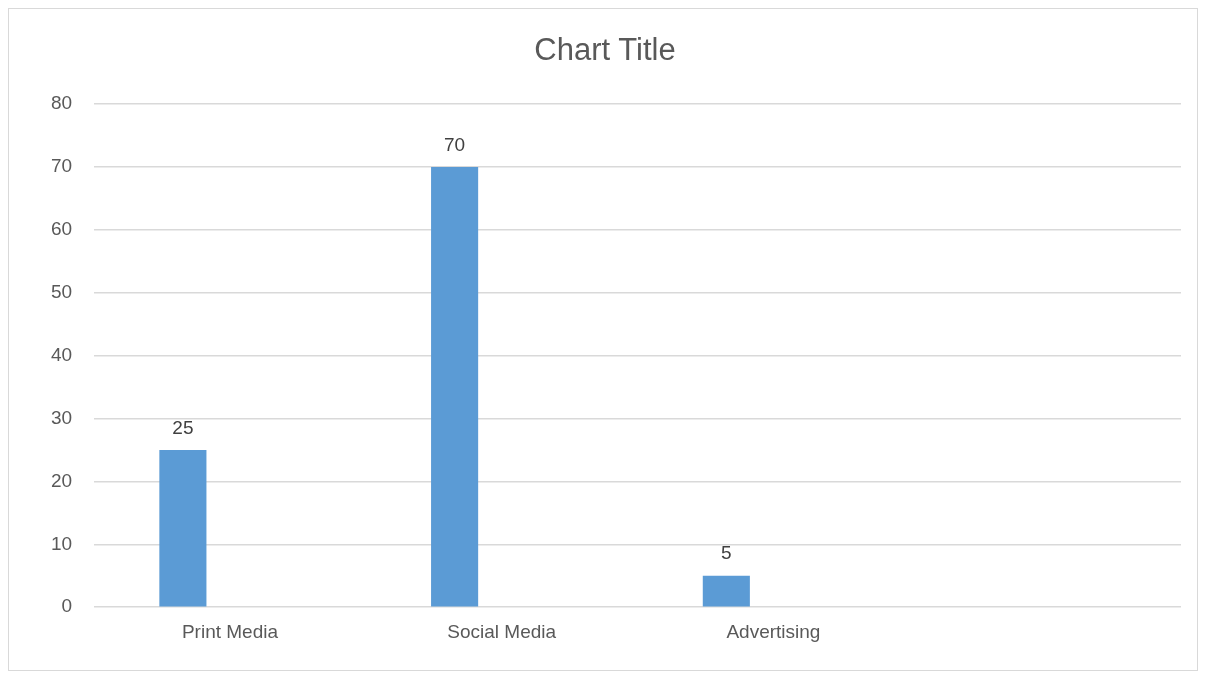  I want to click on y-tick-label: 10, so click(61, 543).